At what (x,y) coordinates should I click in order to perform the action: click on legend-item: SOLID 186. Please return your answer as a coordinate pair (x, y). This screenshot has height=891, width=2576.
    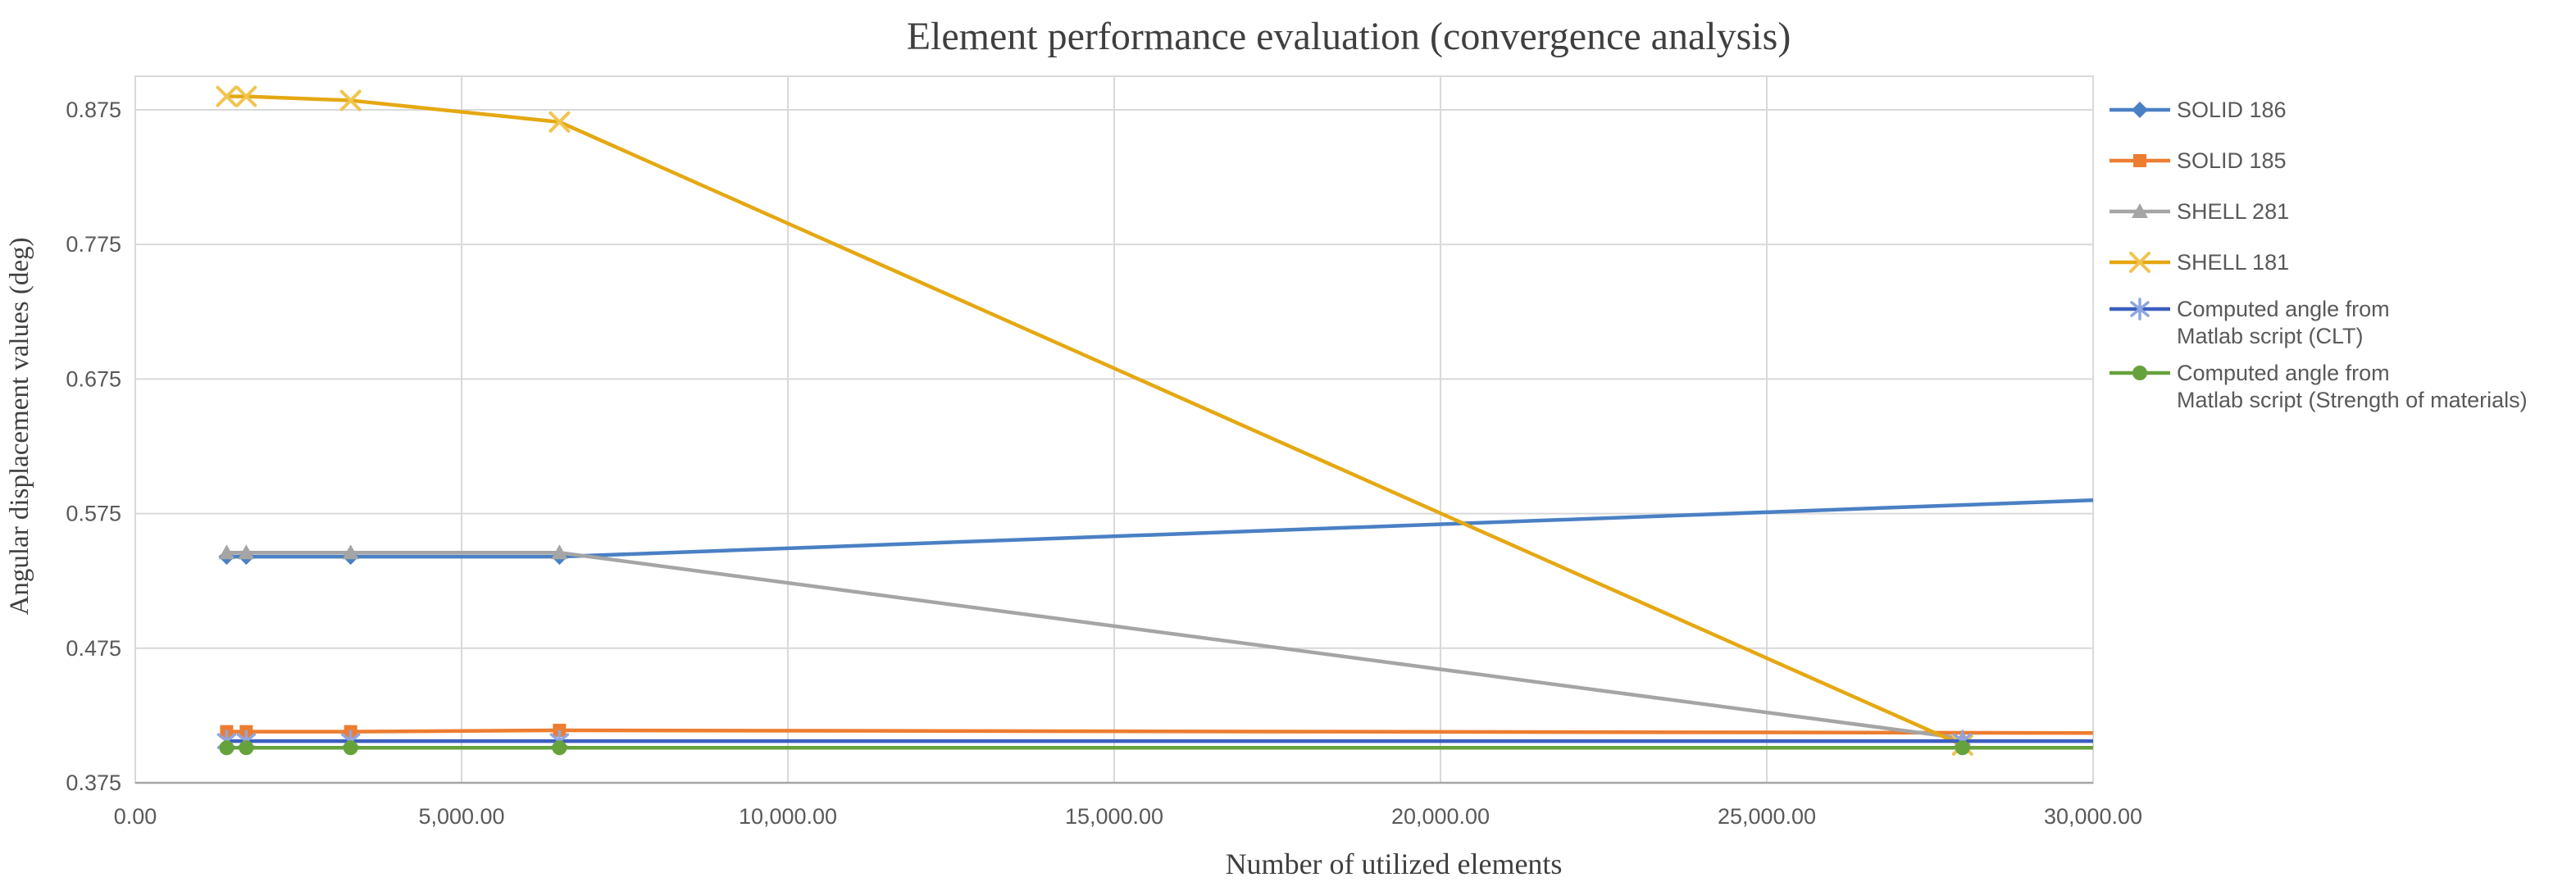
    Looking at the image, I should click on (2198, 110).